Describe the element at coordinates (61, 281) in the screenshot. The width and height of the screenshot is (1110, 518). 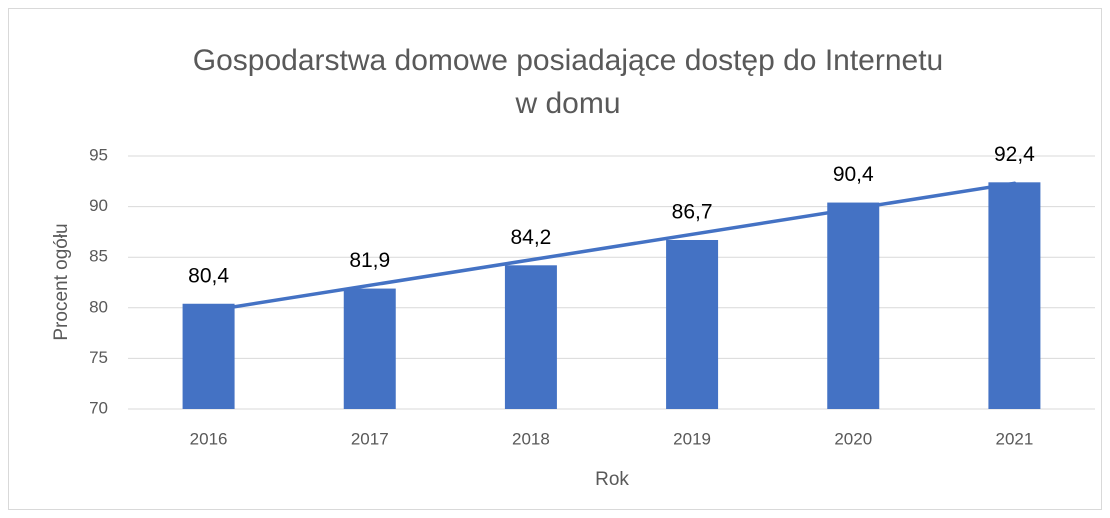
I see `y-axis-label: Procent ogółu` at that location.